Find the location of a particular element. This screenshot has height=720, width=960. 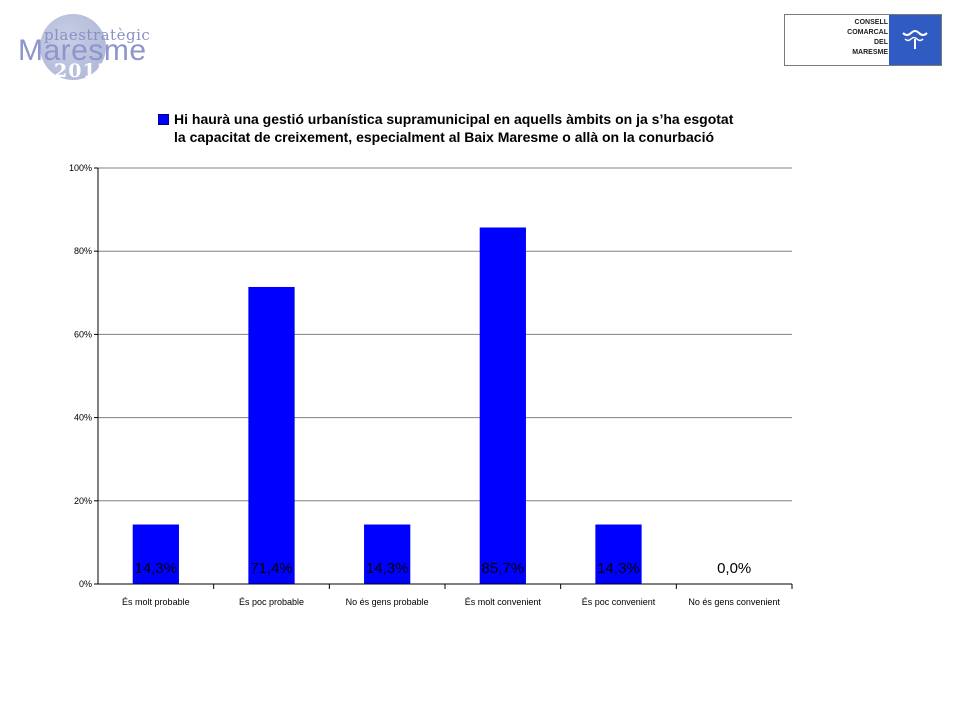

category-label: És poc probable is located at coordinates (271, 602).